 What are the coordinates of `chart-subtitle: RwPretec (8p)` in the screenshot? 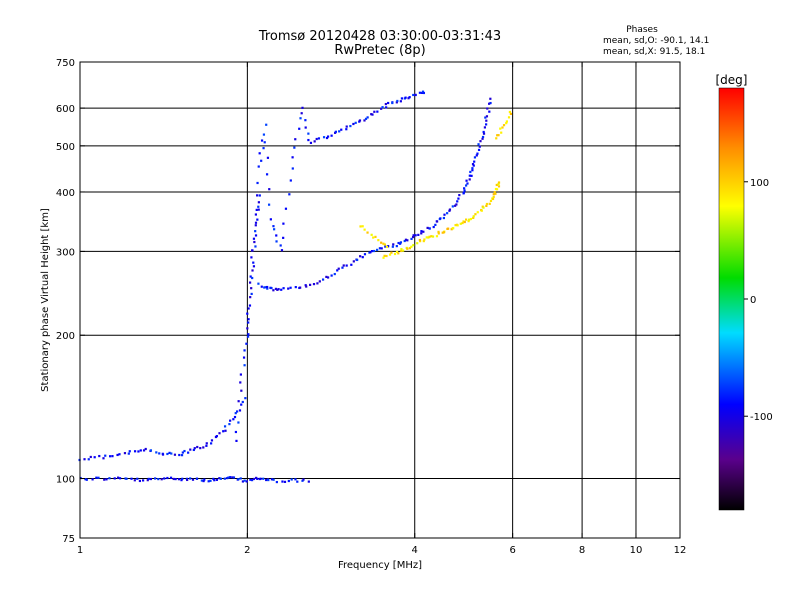 It's located at (379, 50).